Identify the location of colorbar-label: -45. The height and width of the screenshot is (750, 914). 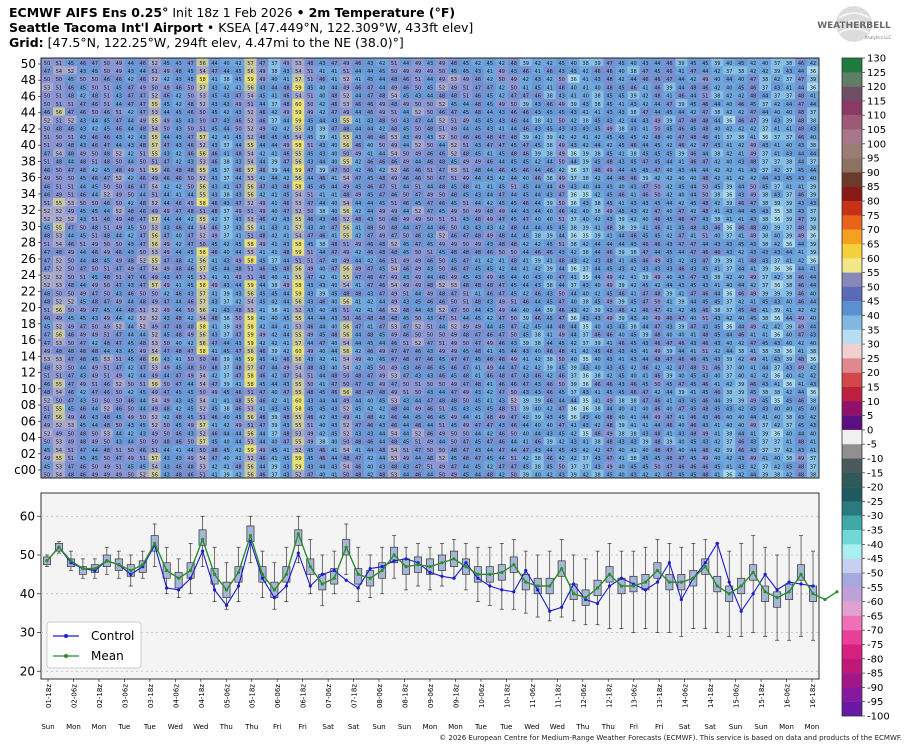
(875, 559).